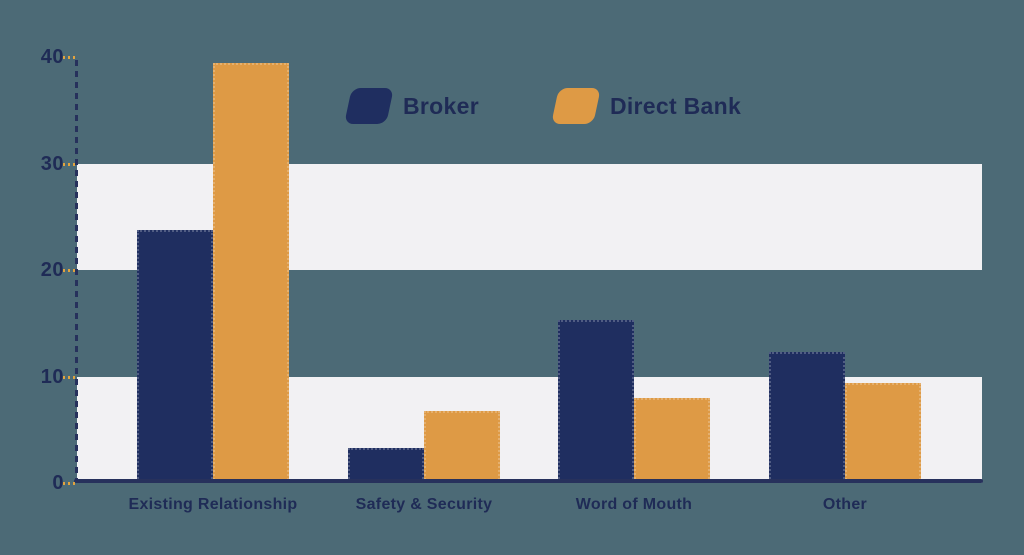 This screenshot has height=555, width=1024. Describe the element at coordinates (462, 446) in the screenshot. I see `bar-direct-bank-safety-security` at that location.